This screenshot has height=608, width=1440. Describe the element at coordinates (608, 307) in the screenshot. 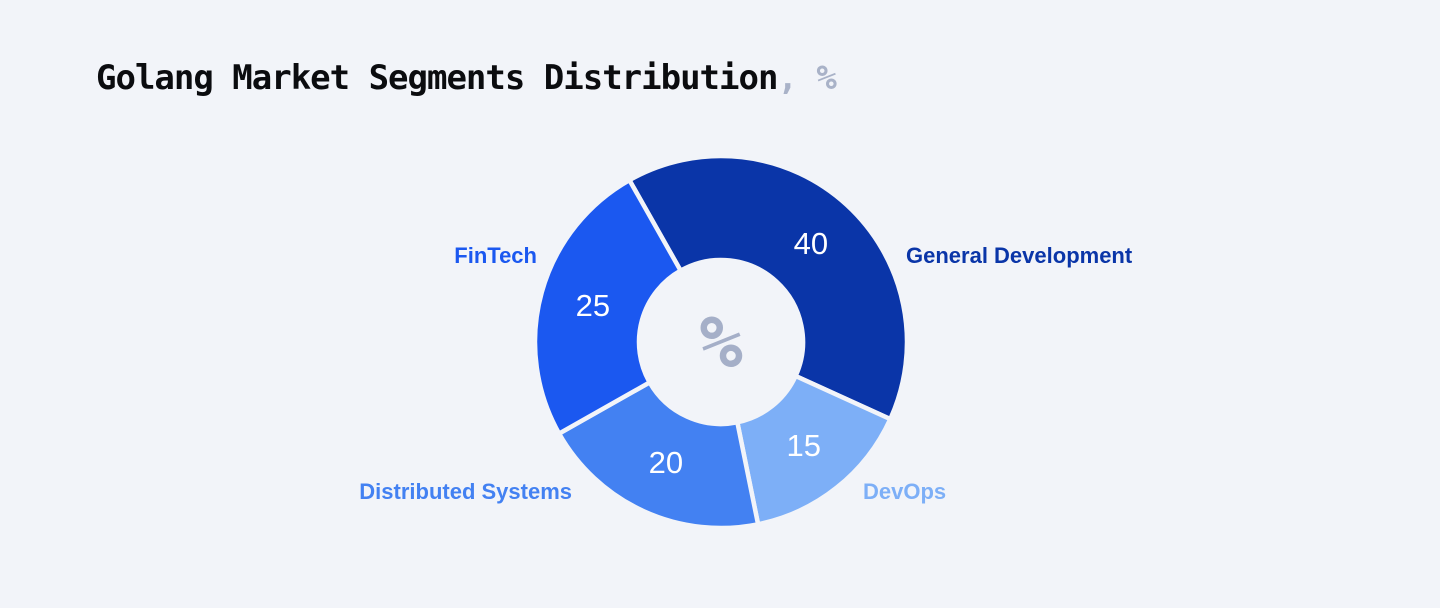

I see `slice-fintech` at that location.